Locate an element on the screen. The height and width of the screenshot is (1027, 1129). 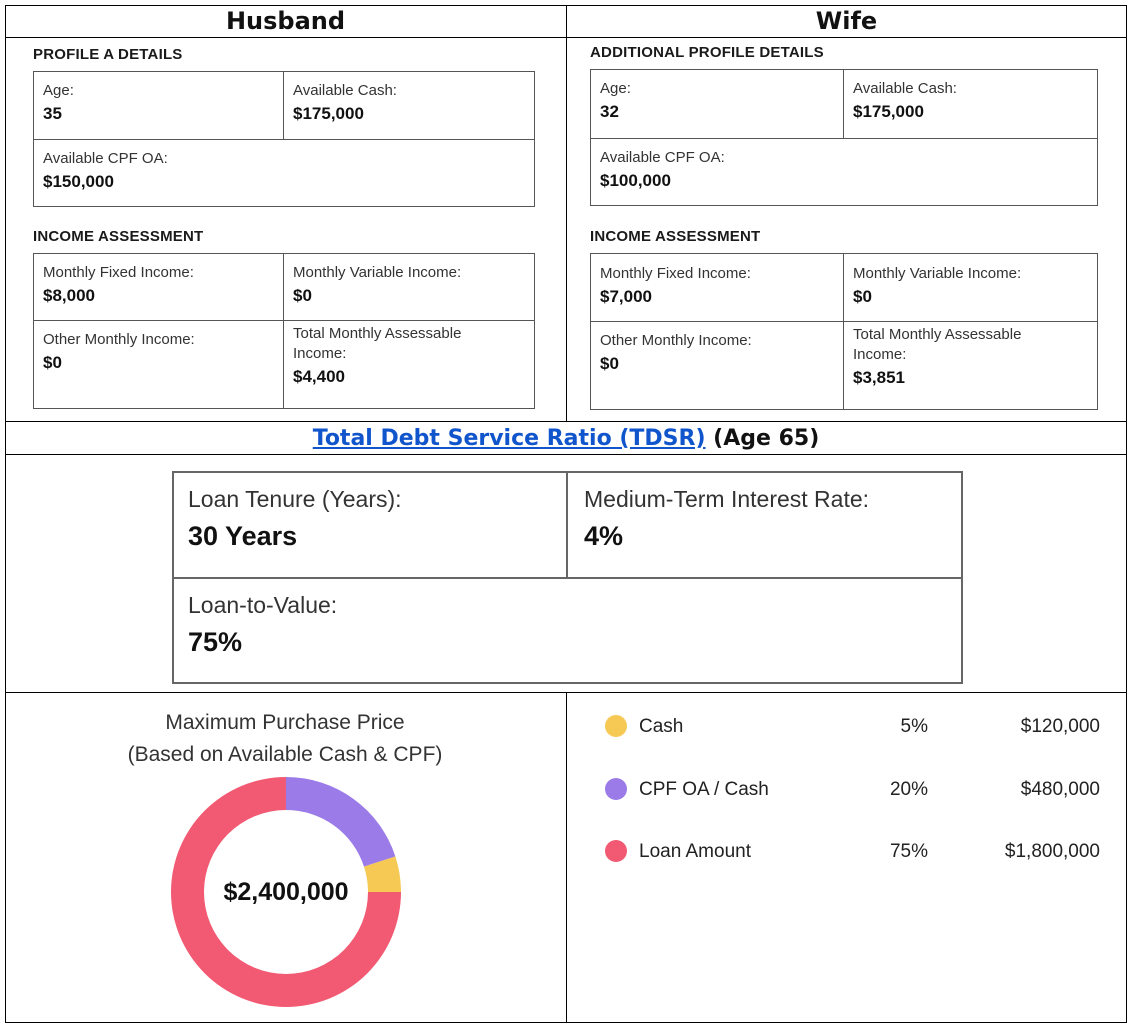
wife-profile-box is located at coordinates (844, 137).